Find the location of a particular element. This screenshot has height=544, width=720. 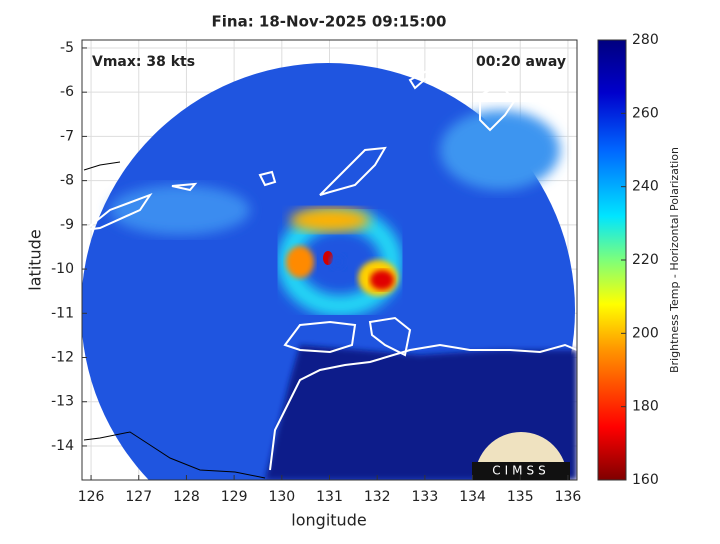

eye is located at coordinates (338, 262).